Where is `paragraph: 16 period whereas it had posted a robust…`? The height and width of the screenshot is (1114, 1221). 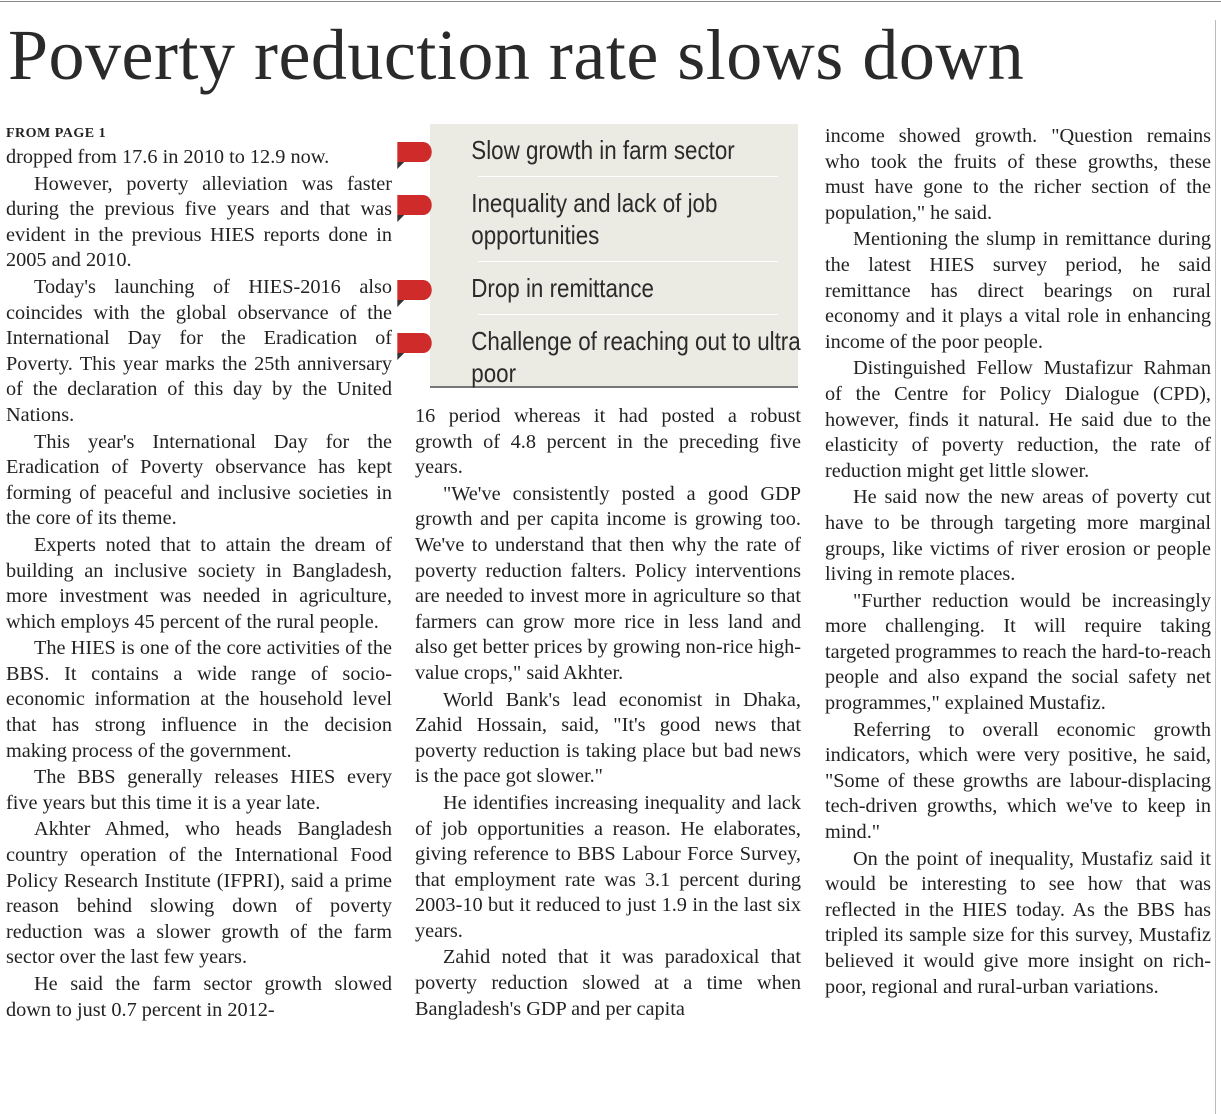
paragraph: 16 period whereas it had posted a robust… is located at coordinates (608, 442).